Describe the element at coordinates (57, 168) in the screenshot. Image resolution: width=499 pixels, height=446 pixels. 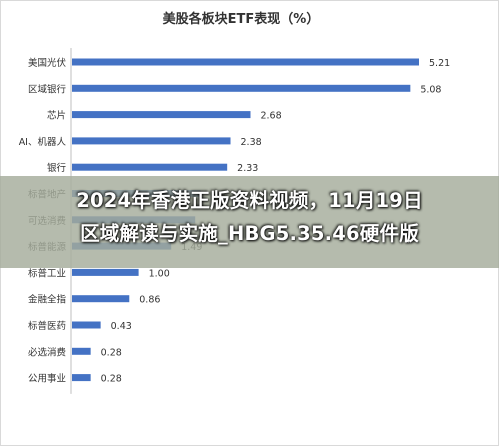
I see `category-label: 银行` at that location.